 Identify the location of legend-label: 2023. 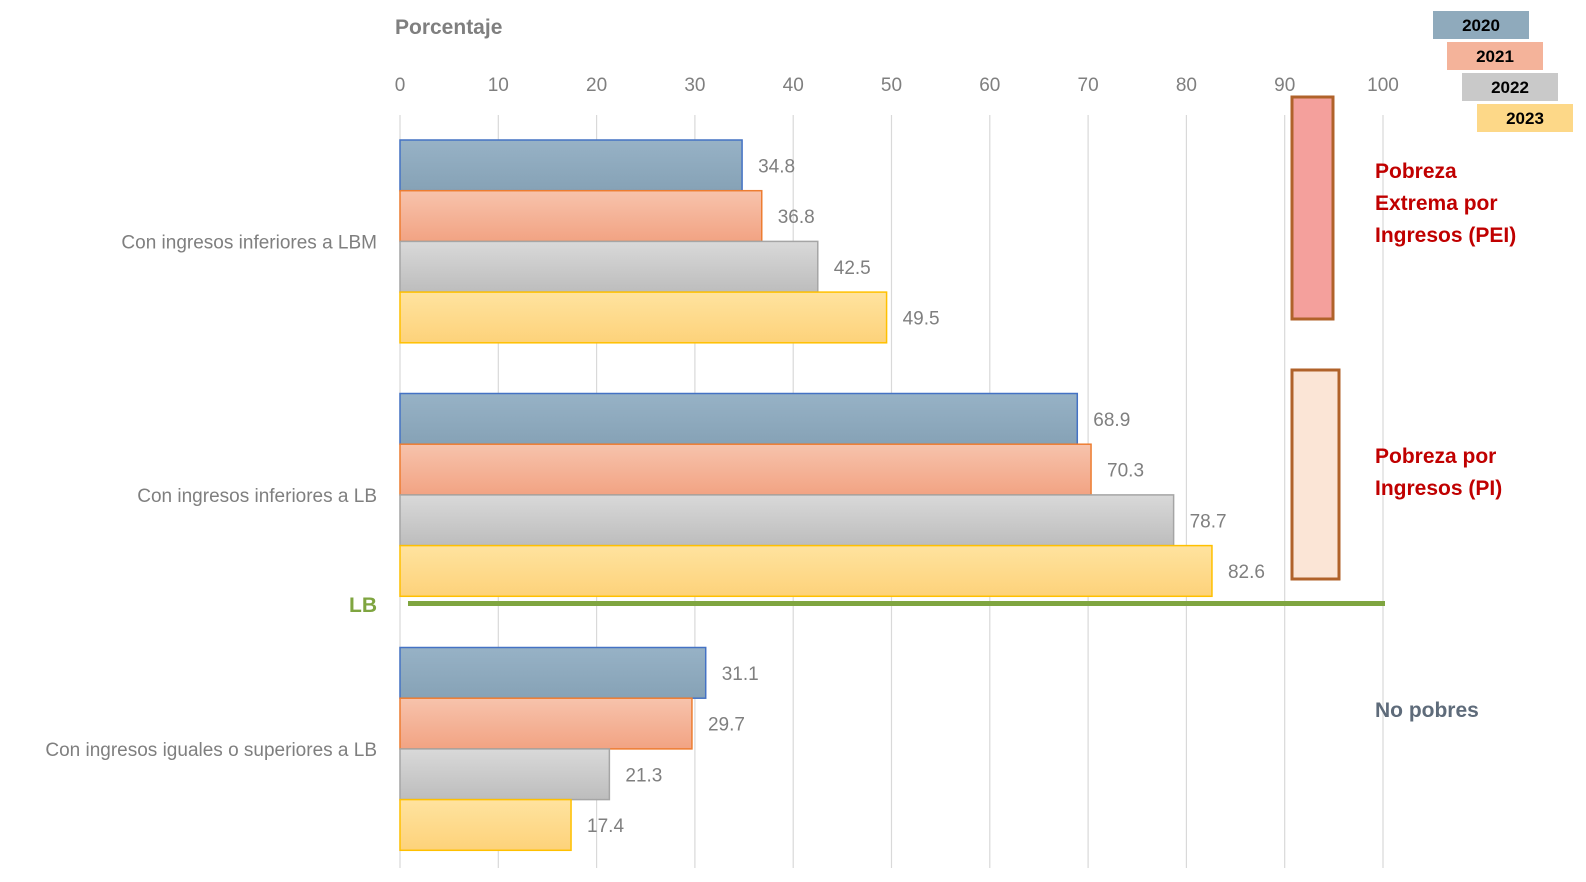
(1525, 118).